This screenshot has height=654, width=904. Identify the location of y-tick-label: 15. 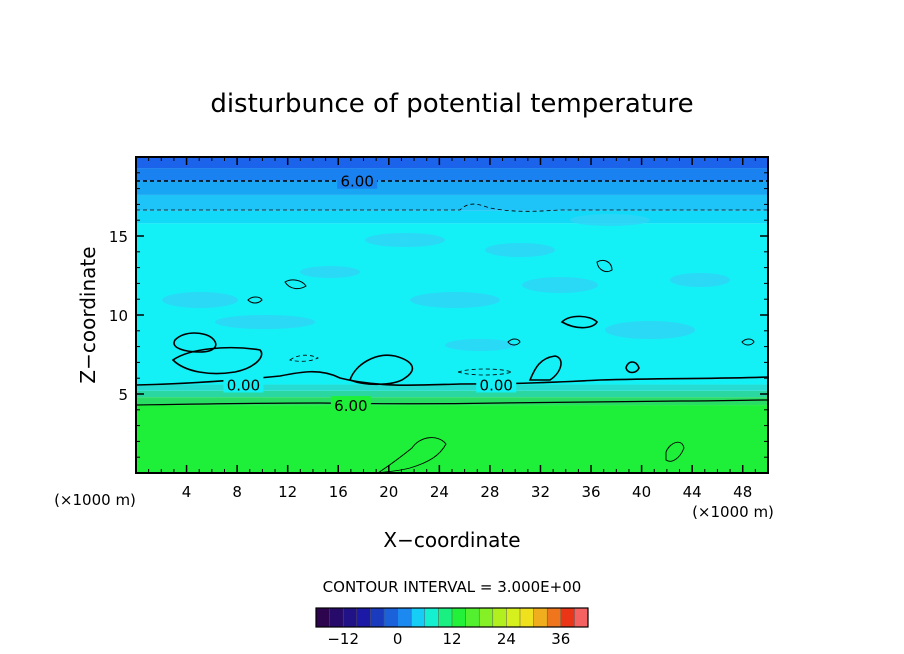
(118, 237).